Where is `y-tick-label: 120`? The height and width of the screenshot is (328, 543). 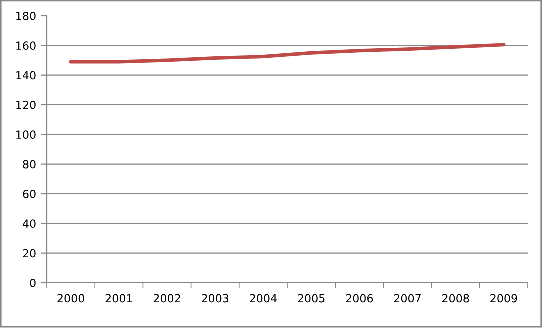 y-tick-label: 120 is located at coordinates (26, 105).